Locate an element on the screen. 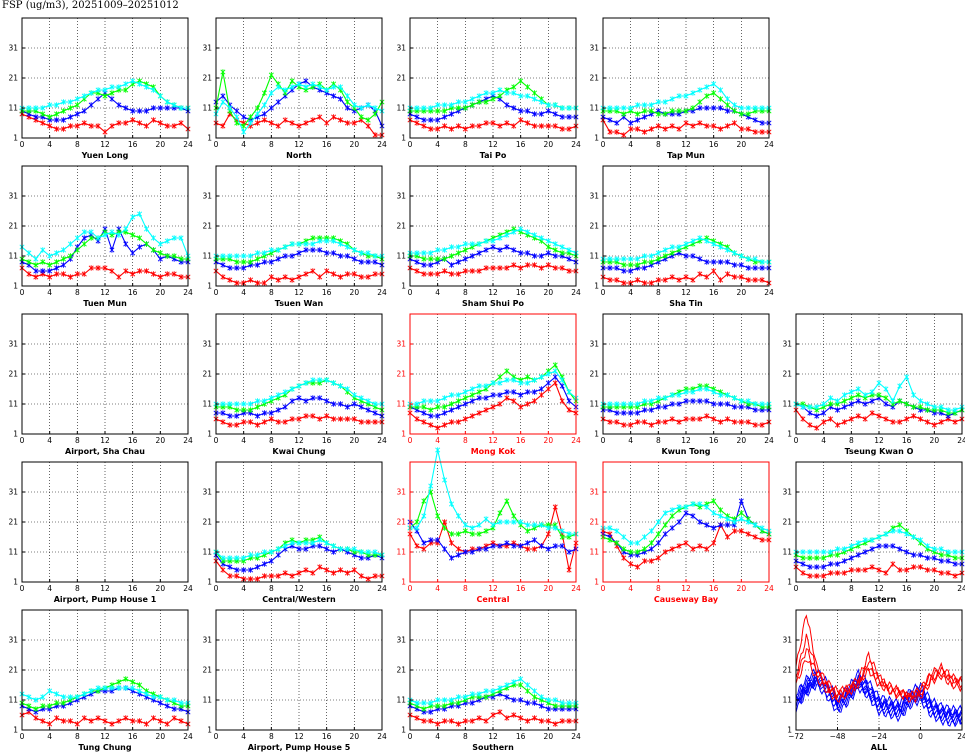 Image resolution: width=965 pixels, height=755 pixels. x-tick-label: 0 is located at coordinates (216, 736).